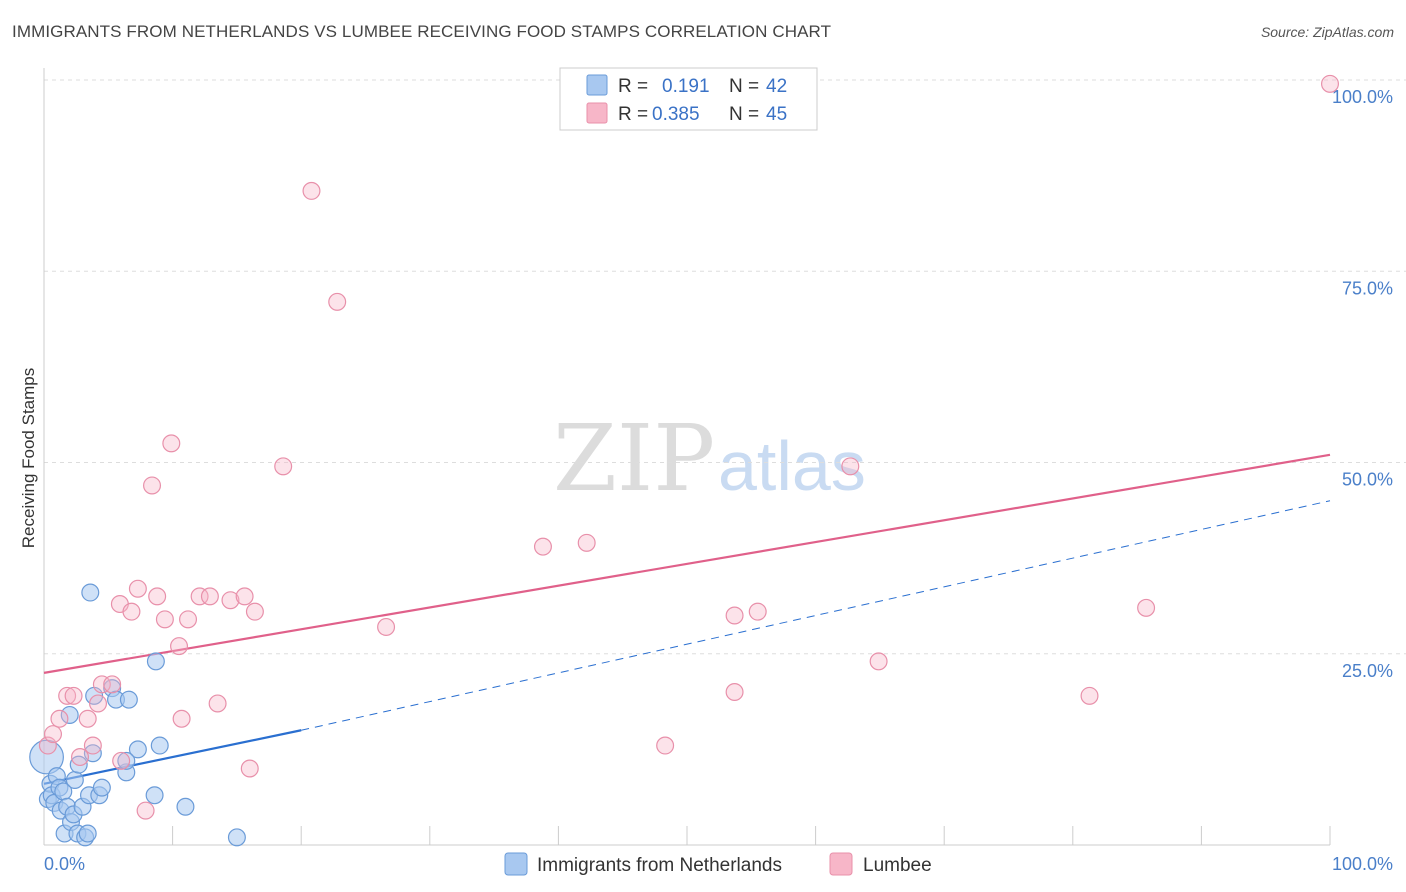  I want to click on x-tick-label-max: 100.0%, so click(1362, 864).